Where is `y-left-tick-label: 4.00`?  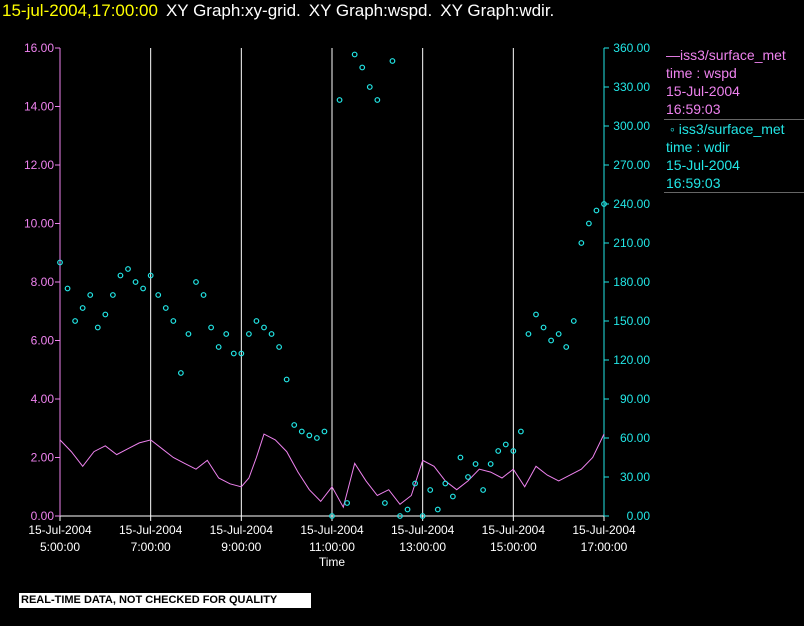 y-left-tick-label: 4.00 is located at coordinates (43, 399).